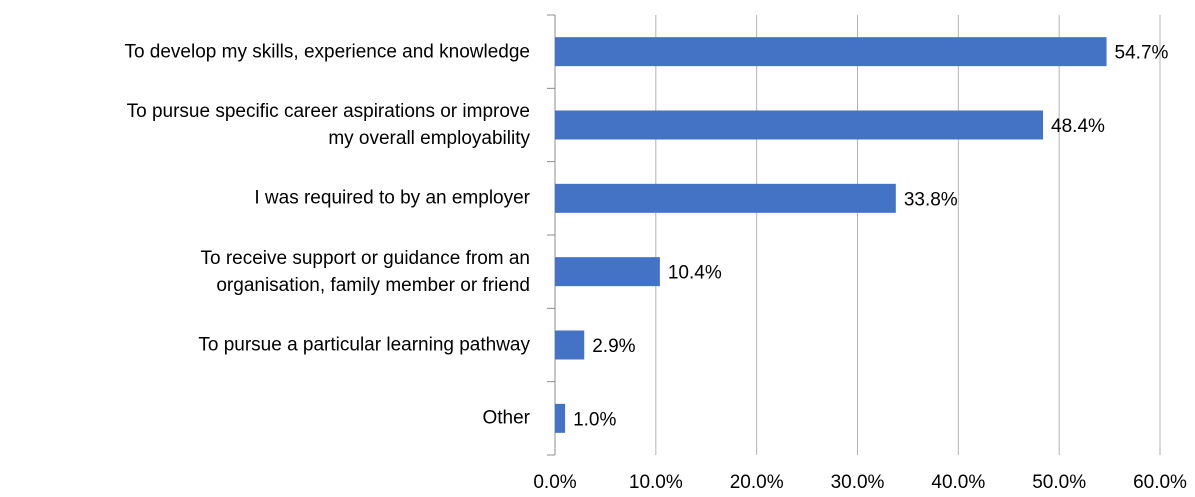 The image size is (1195, 497). What do you see at coordinates (506, 418) in the screenshot?
I see `y-tick-label: Other` at bounding box center [506, 418].